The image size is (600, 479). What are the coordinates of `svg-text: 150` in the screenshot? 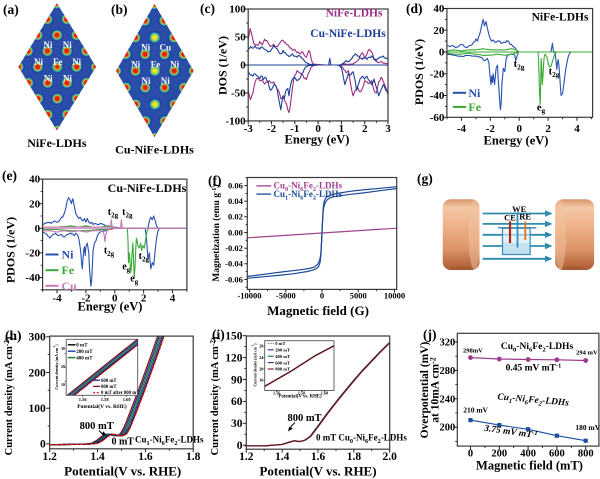 It's located at (234, 337).